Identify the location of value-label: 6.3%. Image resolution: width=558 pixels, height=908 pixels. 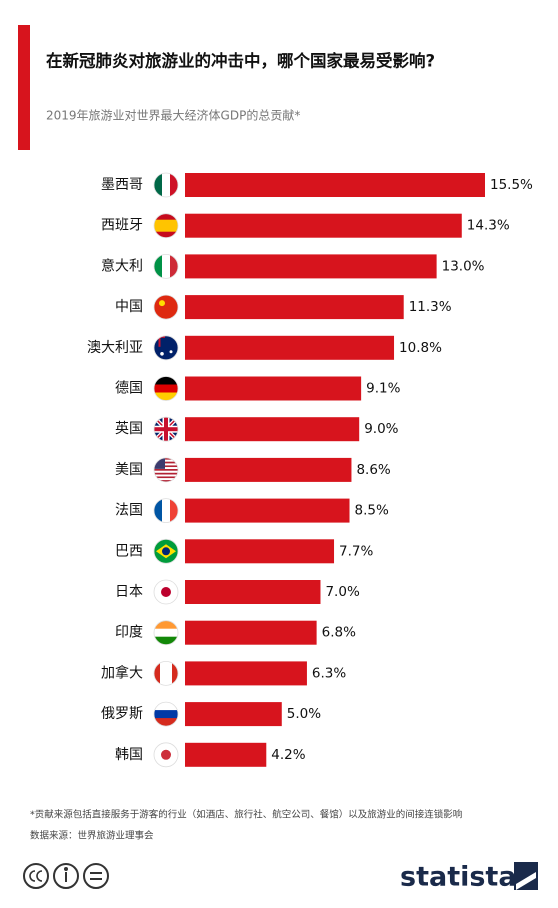
(329, 673).